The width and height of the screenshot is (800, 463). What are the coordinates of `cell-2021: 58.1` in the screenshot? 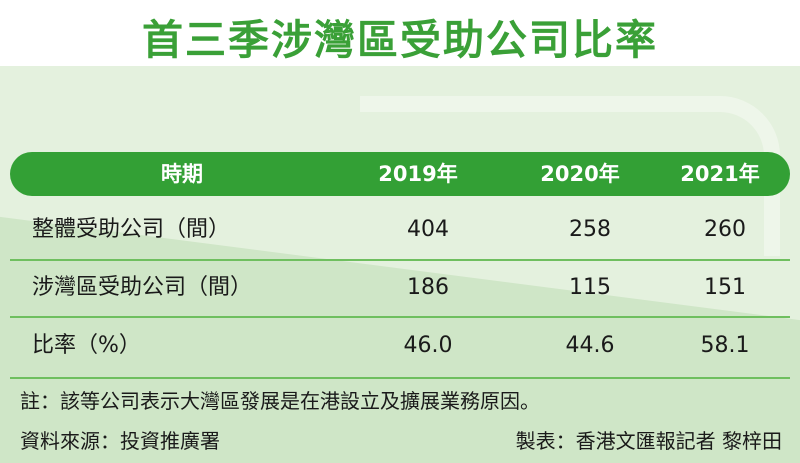 It's located at (725, 345).